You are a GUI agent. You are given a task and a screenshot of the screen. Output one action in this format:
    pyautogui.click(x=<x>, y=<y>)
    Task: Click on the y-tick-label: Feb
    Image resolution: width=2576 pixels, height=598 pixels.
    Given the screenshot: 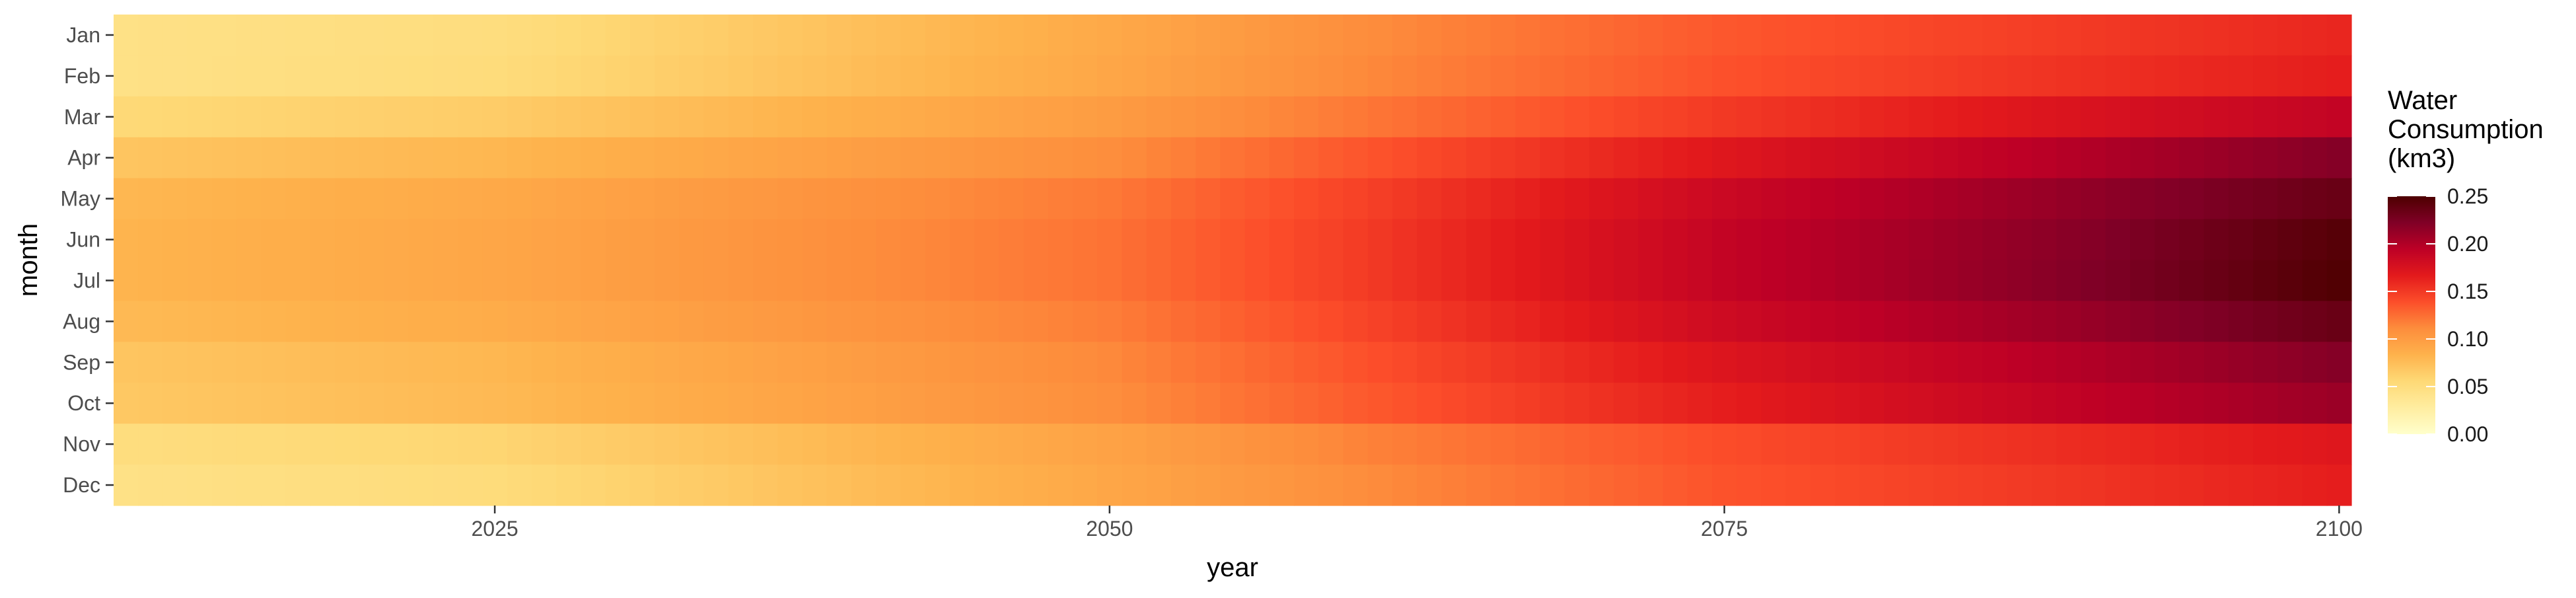 What is the action you would take?
    pyautogui.click(x=82, y=76)
    